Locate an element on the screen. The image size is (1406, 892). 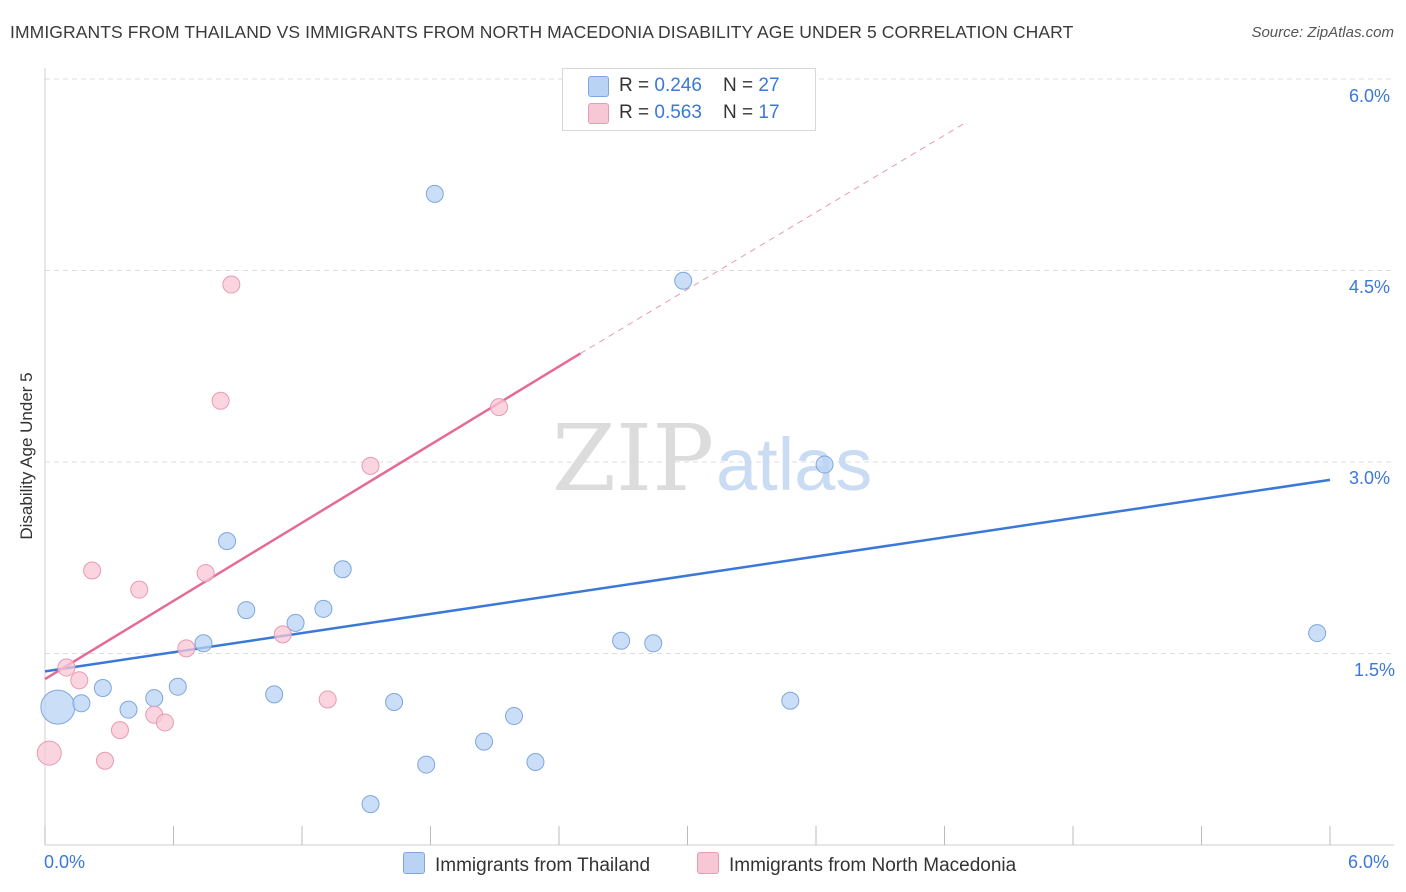
macedonia-legend-swatch is located at coordinates (708, 863).